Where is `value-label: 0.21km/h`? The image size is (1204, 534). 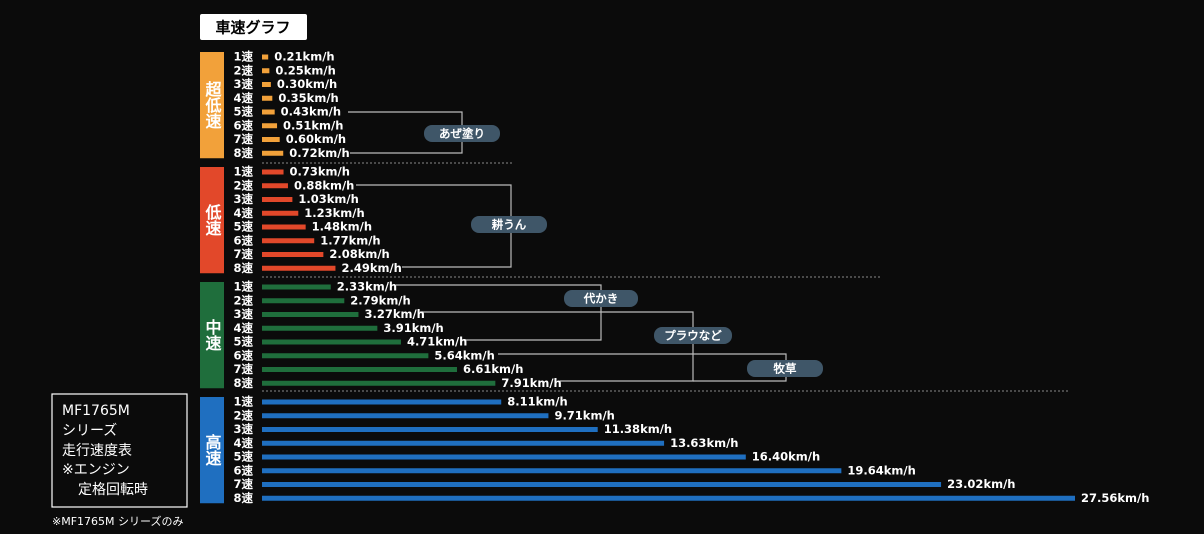 value-label: 0.21km/h is located at coordinates (304, 57).